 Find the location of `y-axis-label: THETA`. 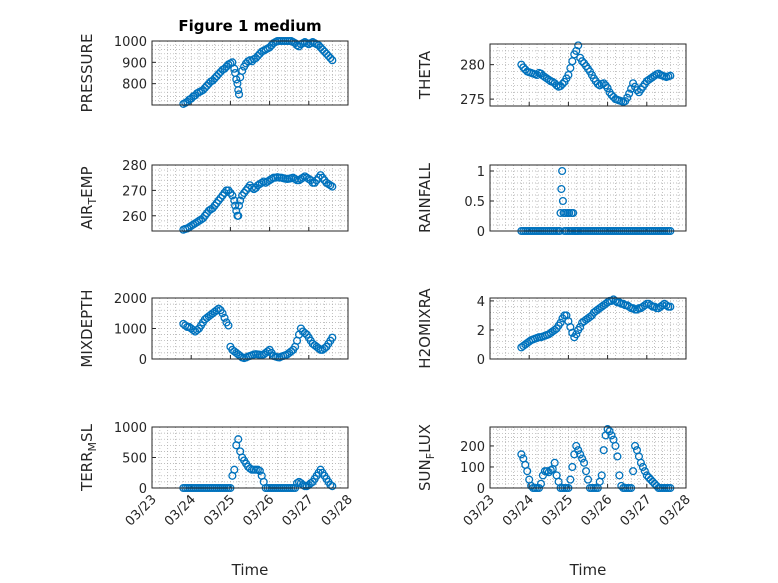

y-axis-label: THETA is located at coordinates (425, 75).